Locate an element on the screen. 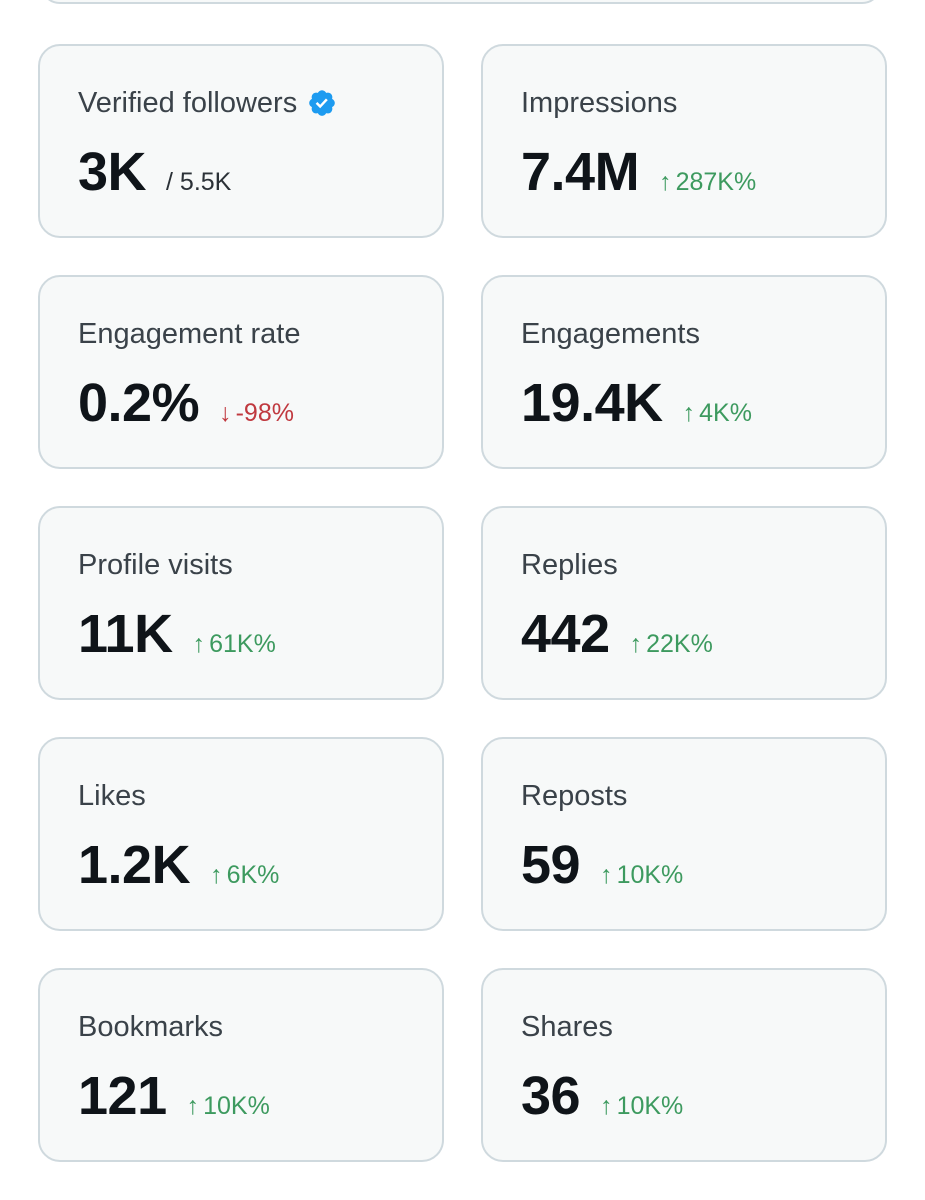 Image resolution: width=925 pixels, height=1200 pixels. metric-card-bookmarks: Bookmarks 121 ↑ 10K% is located at coordinates (241, 1065).